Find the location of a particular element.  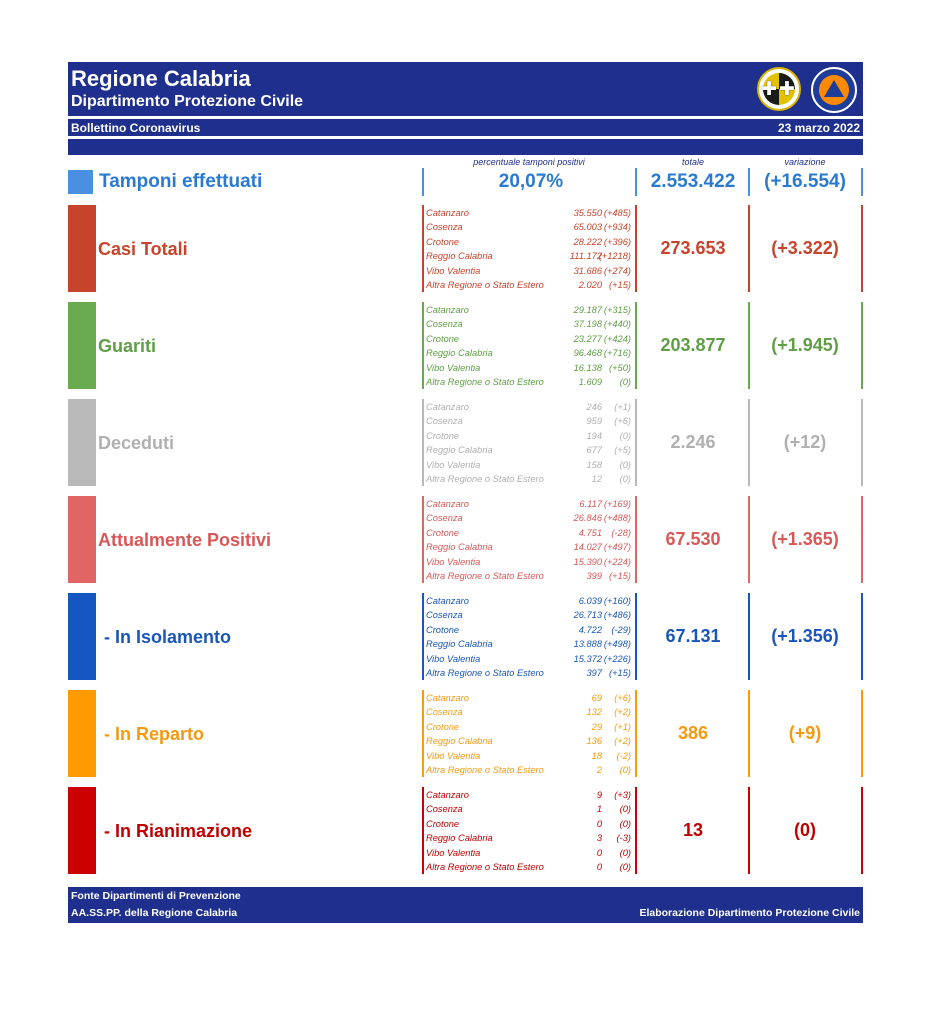

section-variation: (+1.356) is located at coordinates (805, 636).